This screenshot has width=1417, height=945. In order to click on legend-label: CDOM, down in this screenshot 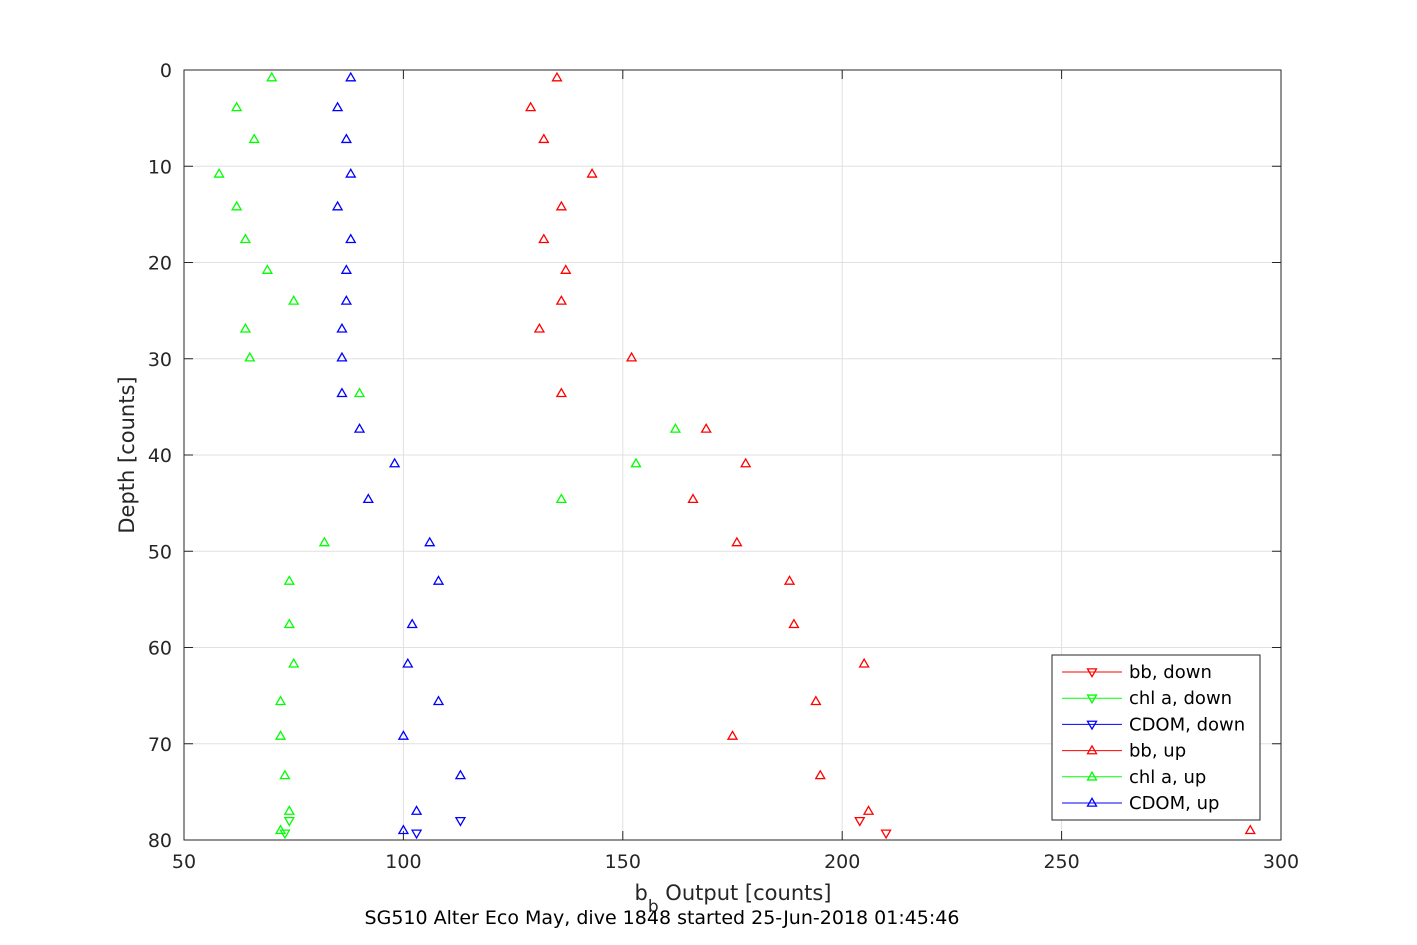, I will do `click(1187, 724)`.